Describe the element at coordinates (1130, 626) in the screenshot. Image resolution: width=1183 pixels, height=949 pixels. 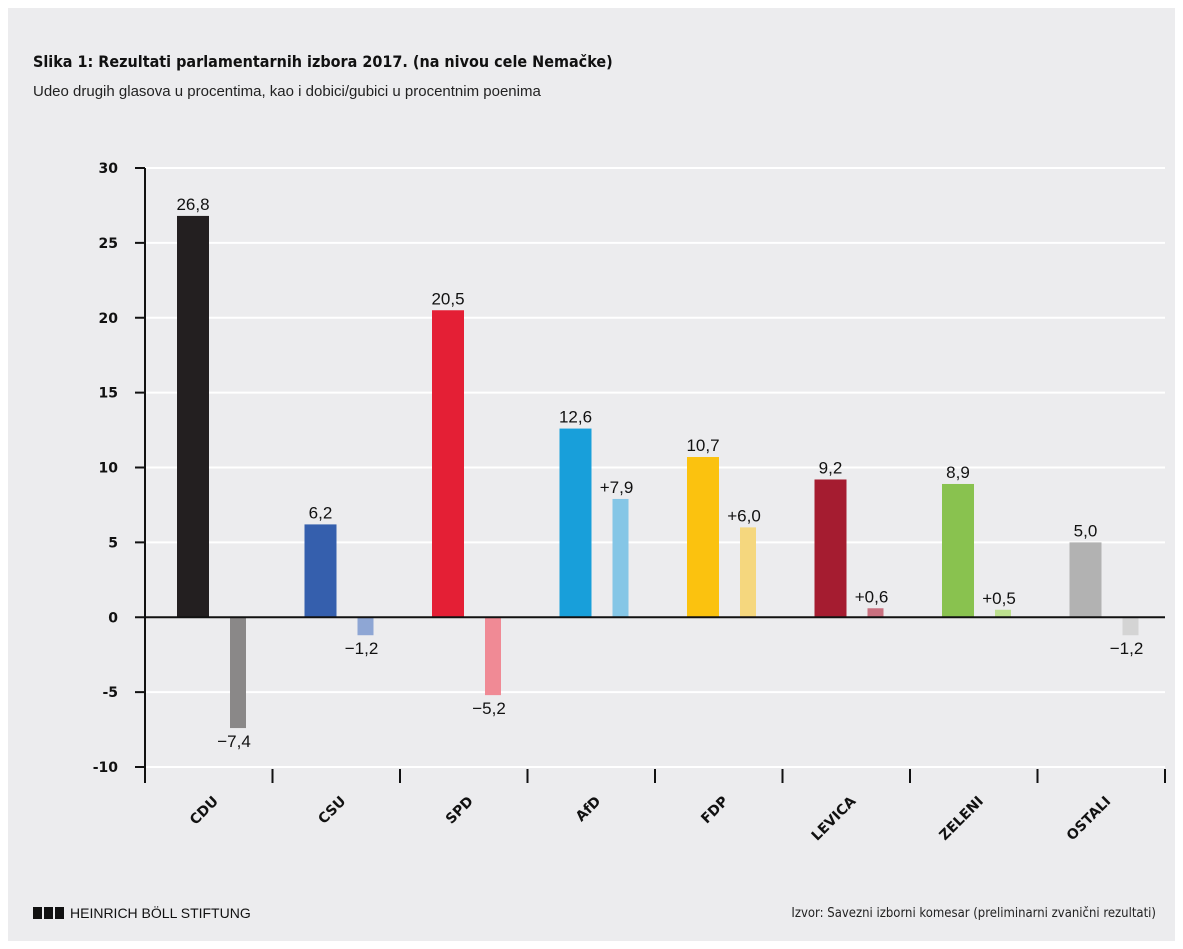
I see `change-bar-ostali` at that location.